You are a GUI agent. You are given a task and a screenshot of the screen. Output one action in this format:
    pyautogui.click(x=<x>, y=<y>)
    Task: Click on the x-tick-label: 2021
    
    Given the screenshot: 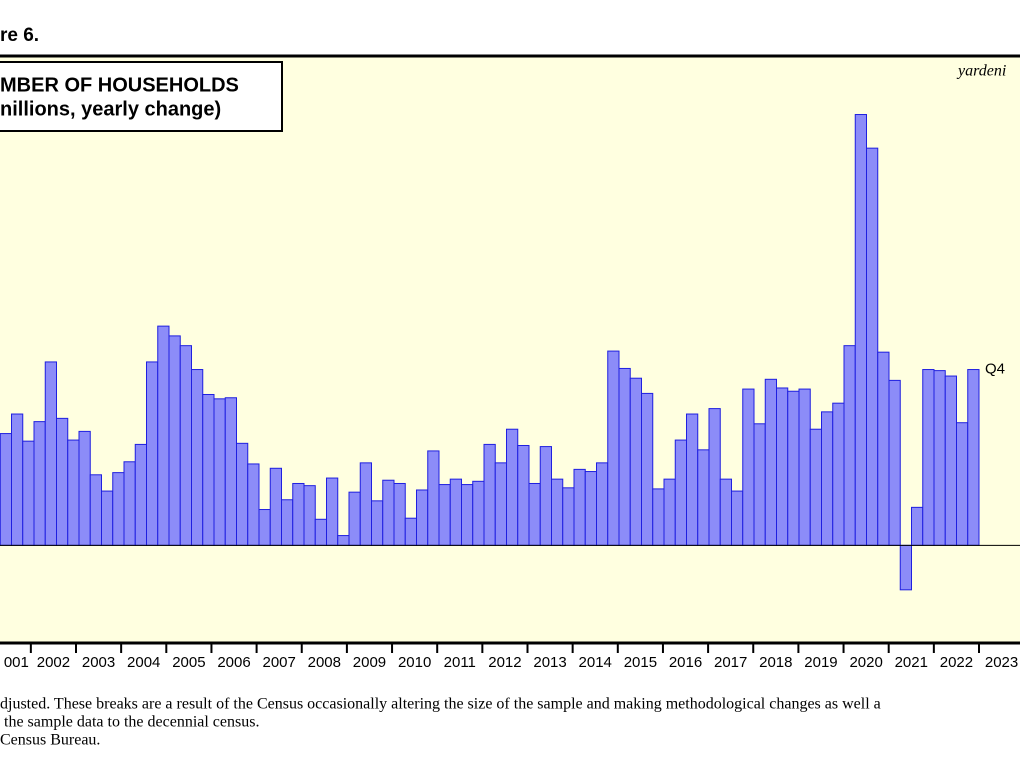 What is the action you would take?
    pyautogui.click(x=911, y=662)
    